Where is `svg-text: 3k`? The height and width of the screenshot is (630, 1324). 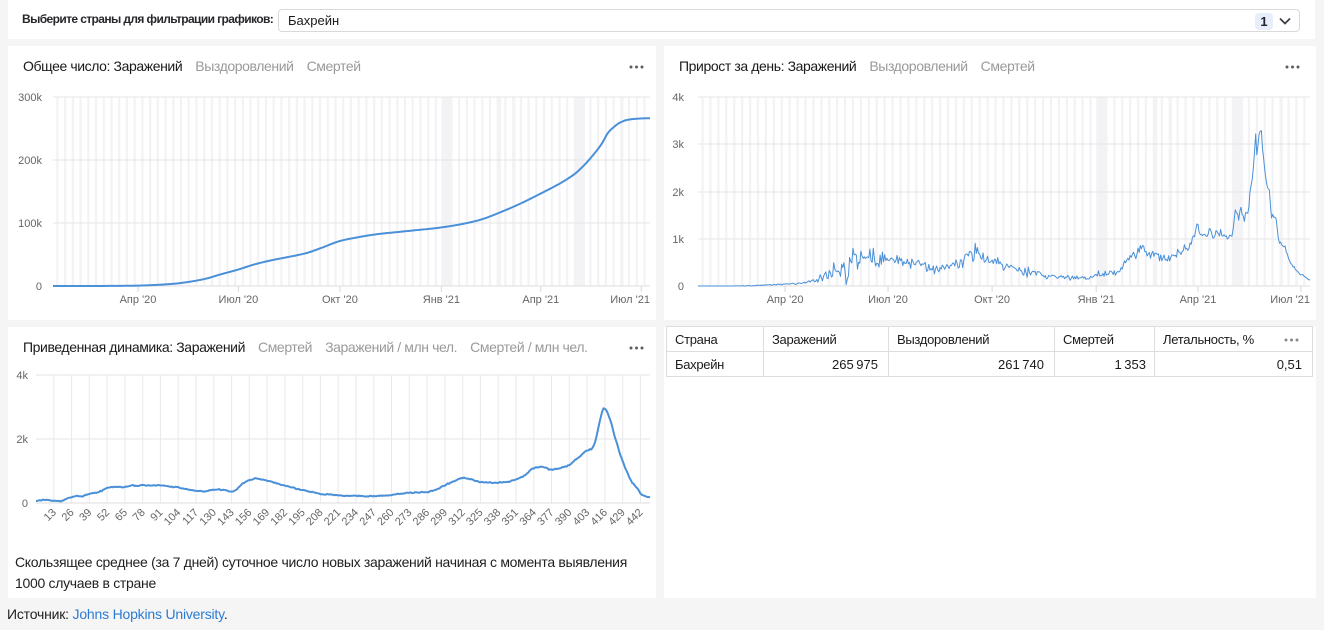
svg-text: 3k is located at coordinates (678, 145).